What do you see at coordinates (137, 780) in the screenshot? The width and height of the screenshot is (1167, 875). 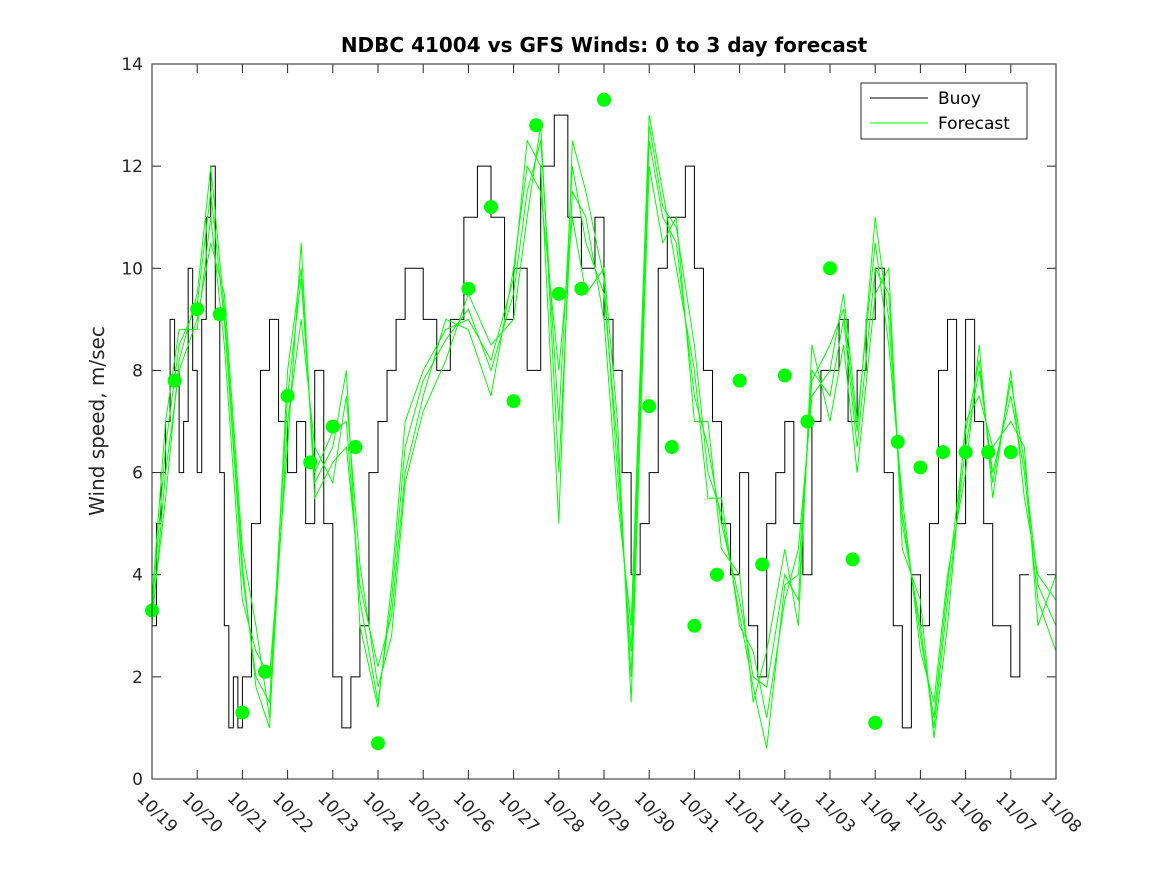 I see `y-tick-label: 0` at bounding box center [137, 780].